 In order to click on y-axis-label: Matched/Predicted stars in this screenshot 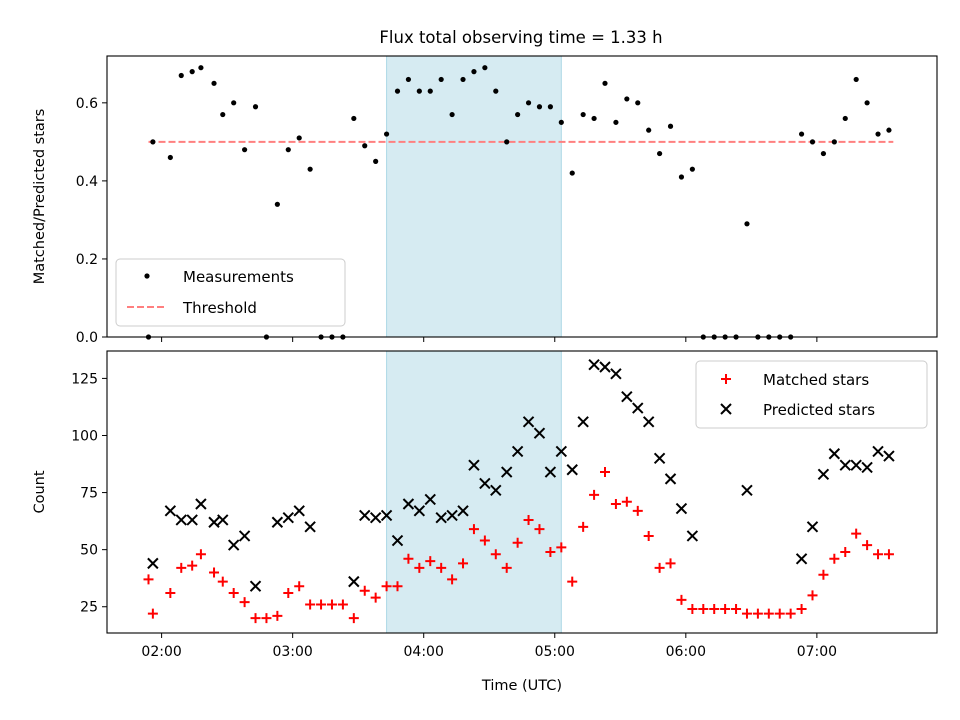, I will do `click(40, 197)`.